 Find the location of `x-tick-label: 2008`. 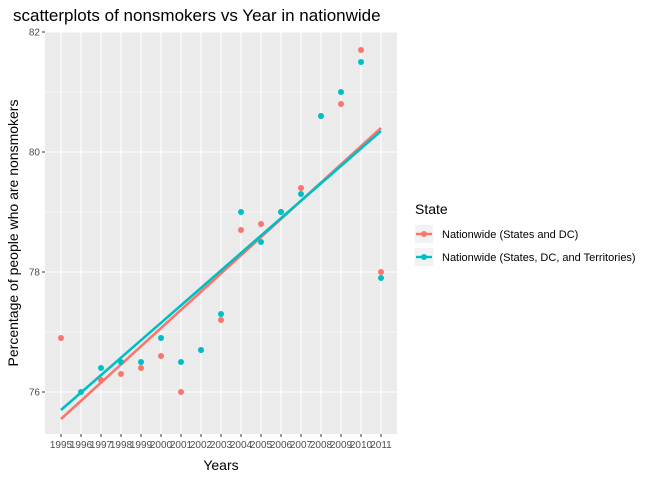

x-tick-label: 2008 is located at coordinates (321, 445).